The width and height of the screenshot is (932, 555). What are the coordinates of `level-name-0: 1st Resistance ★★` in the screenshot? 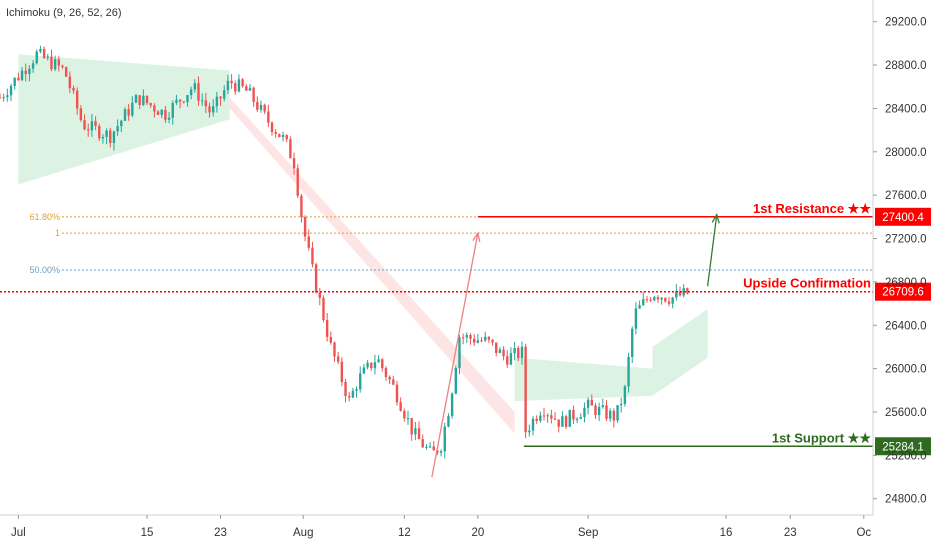 It's located at (812, 208).